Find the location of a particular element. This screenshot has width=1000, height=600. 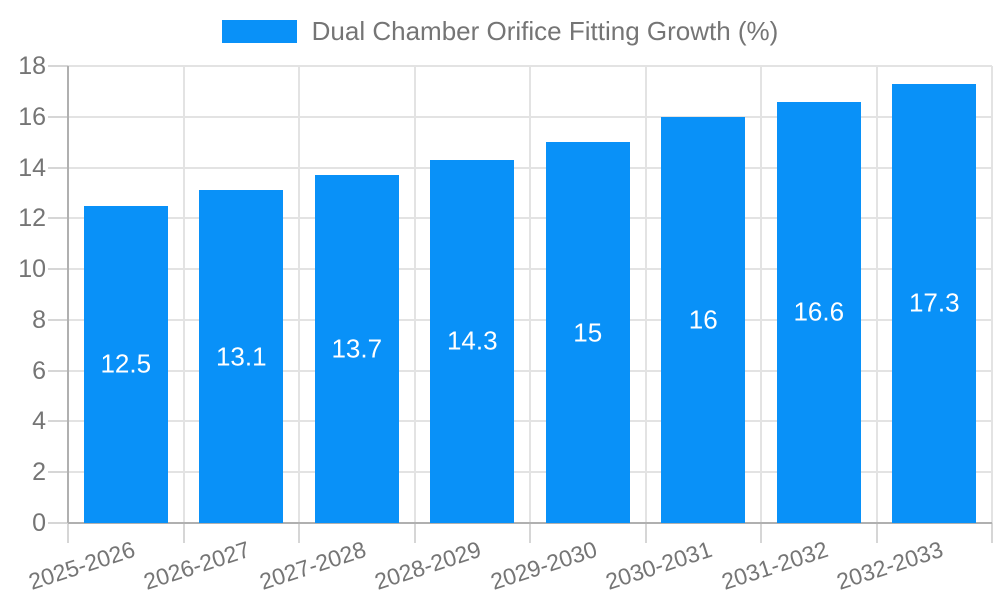

legend: Dual Chamber Orifice Fitting Growth (%) is located at coordinates (500, 31).